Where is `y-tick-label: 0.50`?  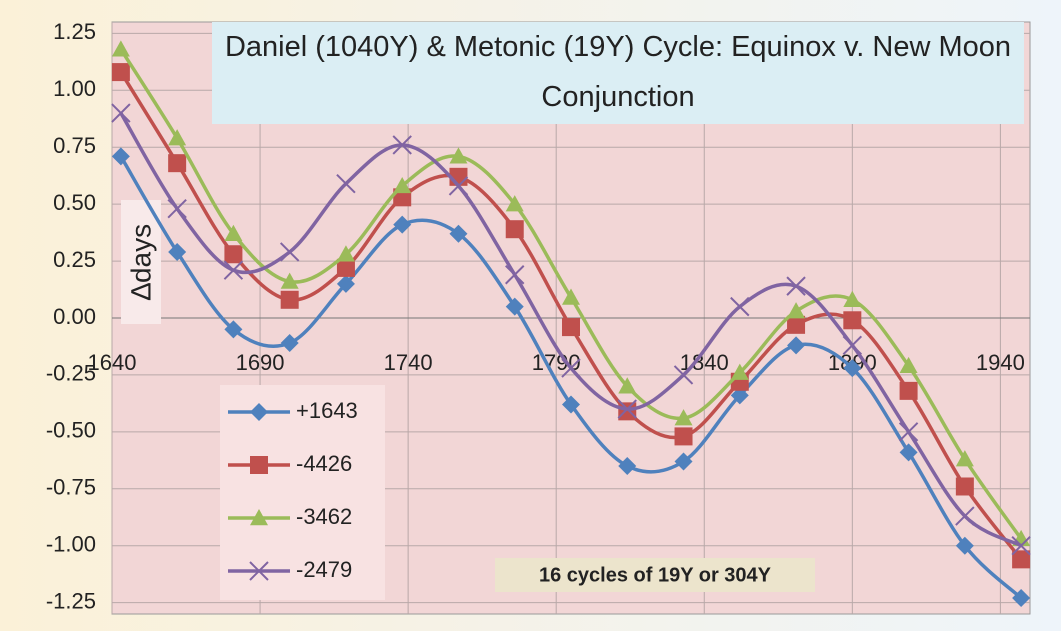
y-tick-label: 0.50 is located at coordinates (74, 202).